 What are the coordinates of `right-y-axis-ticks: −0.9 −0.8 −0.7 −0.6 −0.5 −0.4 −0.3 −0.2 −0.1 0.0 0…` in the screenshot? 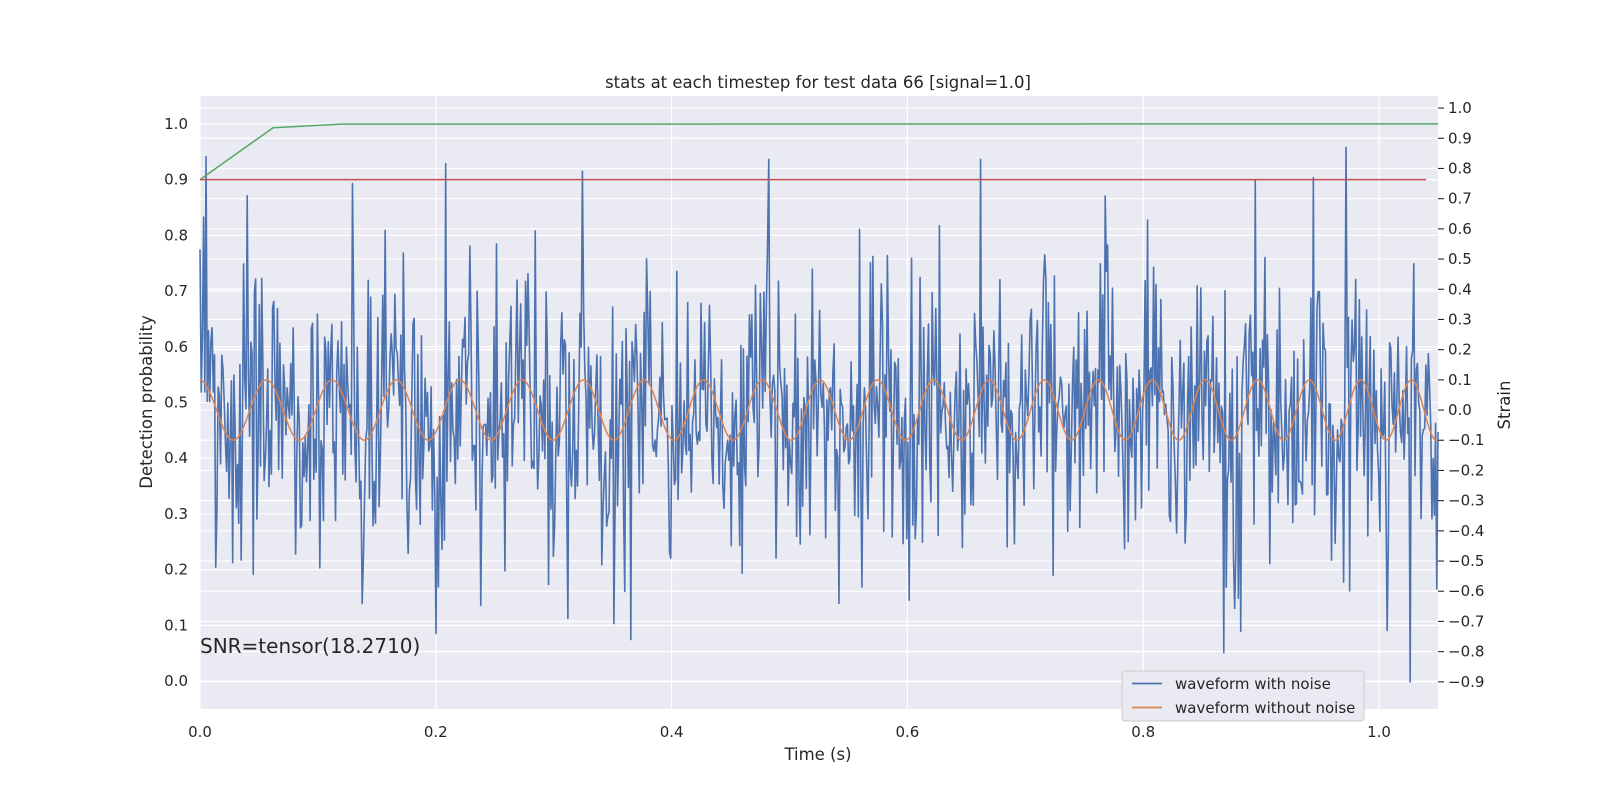 It's located at (1461, 395).